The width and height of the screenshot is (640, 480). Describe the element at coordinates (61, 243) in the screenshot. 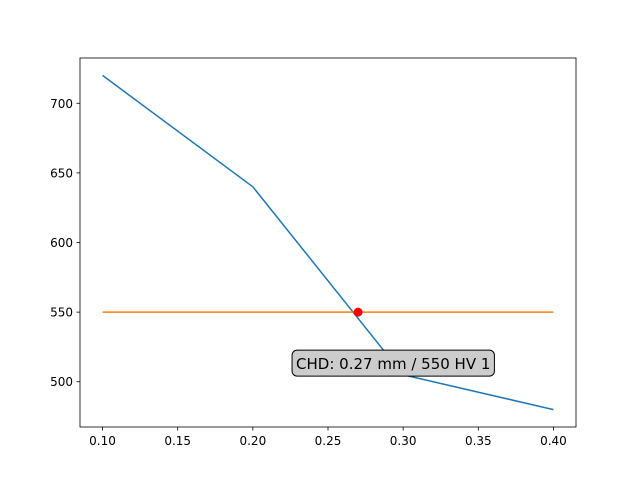

I see `y-tick-label: 600` at that location.